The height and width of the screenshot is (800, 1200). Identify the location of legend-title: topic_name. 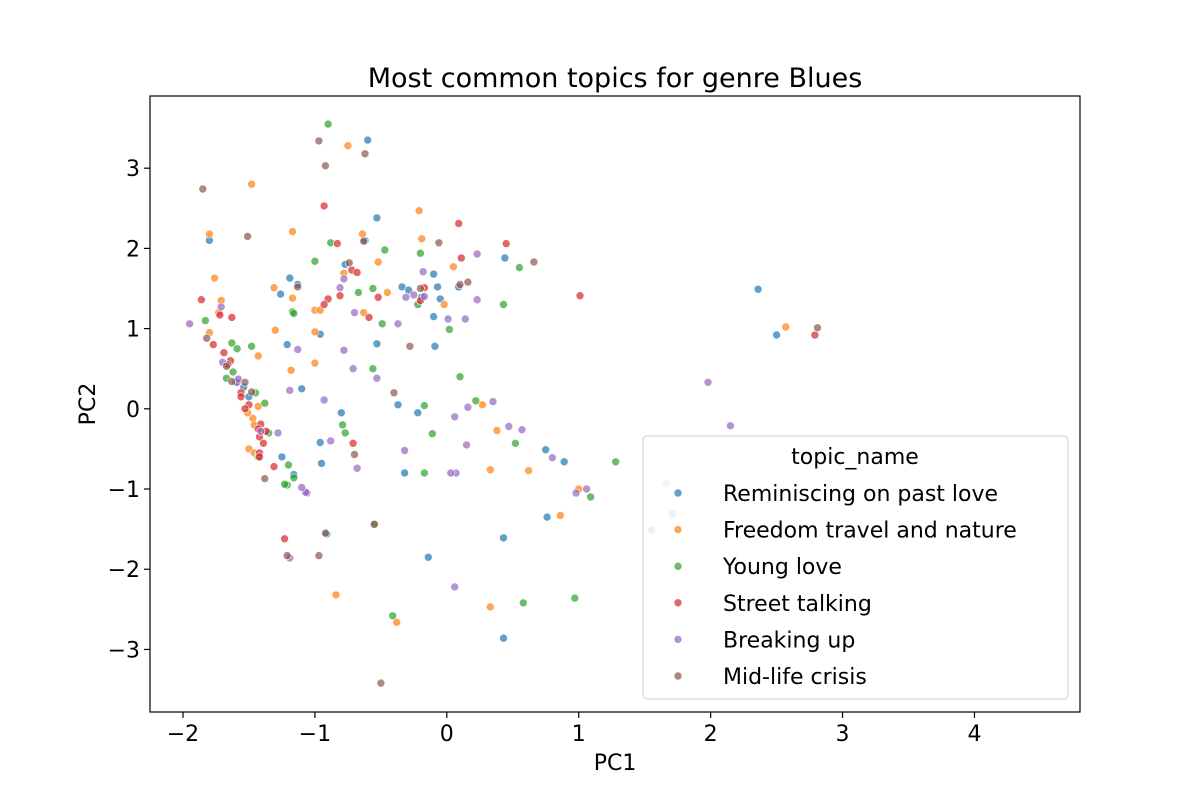
(855, 457).